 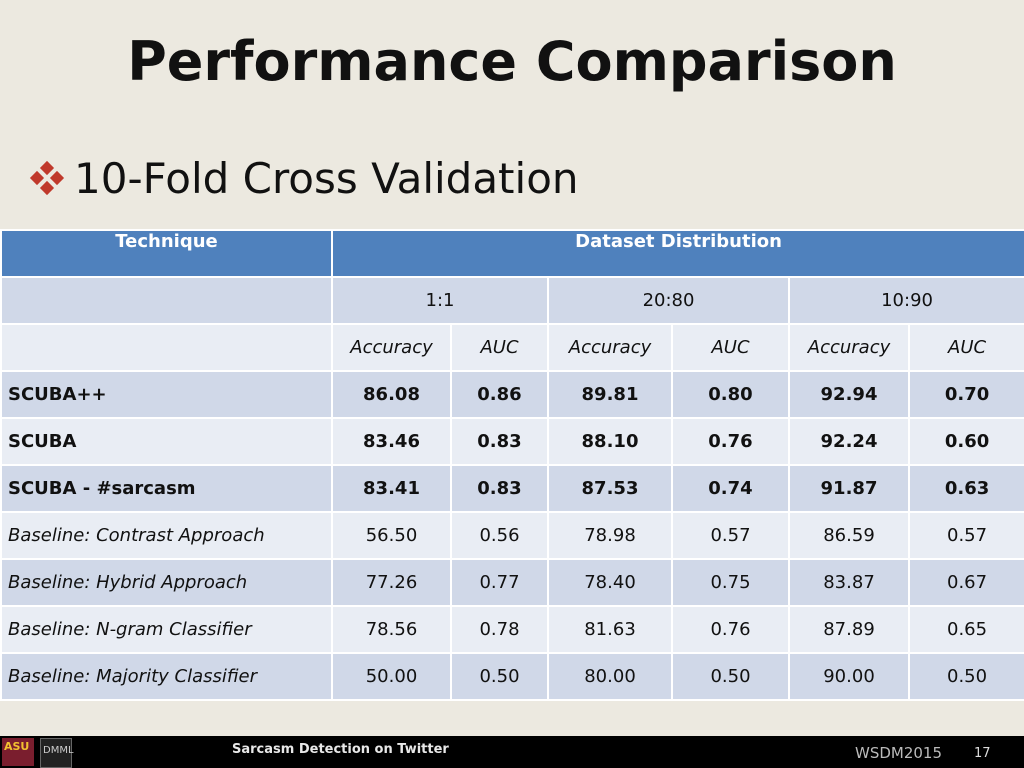 What do you see at coordinates (166, 629) in the screenshot?
I see `technique-name: Baseline: N-gram Classifier` at bounding box center [166, 629].